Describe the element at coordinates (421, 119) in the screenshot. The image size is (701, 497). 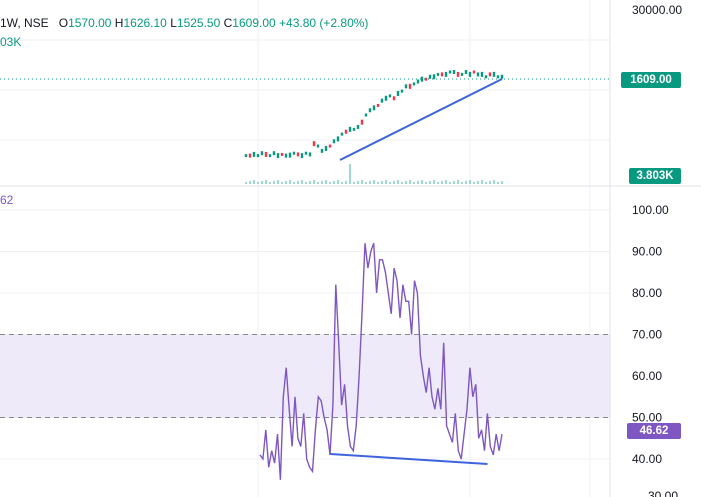
I see `price-trendline` at that location.